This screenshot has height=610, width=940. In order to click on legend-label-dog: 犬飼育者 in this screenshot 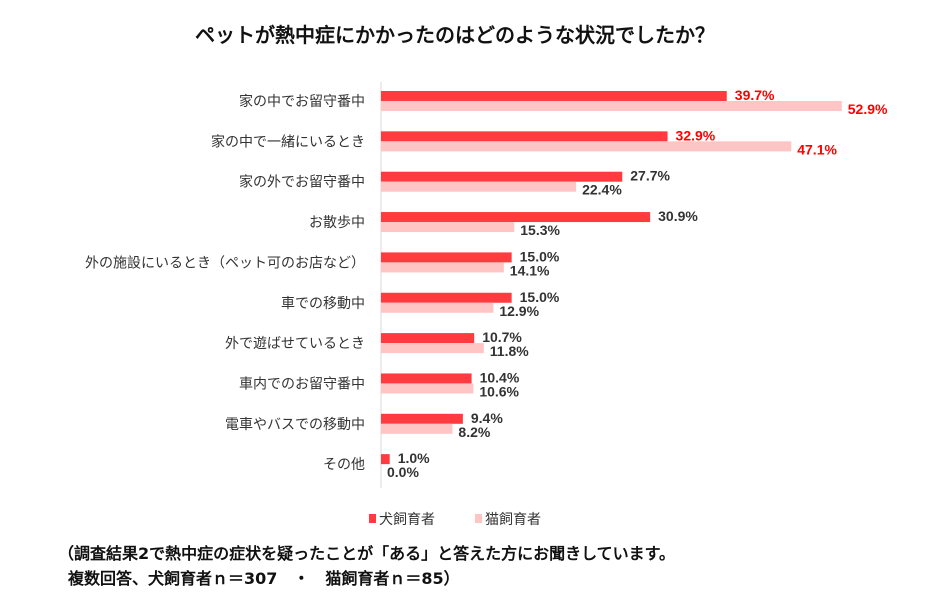, I will do `click(407, 520)`.